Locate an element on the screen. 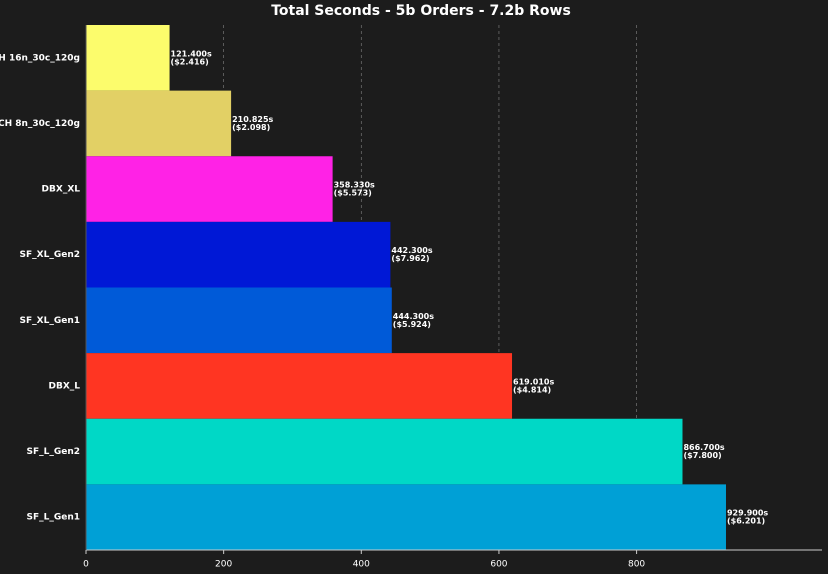 The height and width of the screenshot is (574, 828). x-tick-label: 800 is located at coordinates (636, 565).